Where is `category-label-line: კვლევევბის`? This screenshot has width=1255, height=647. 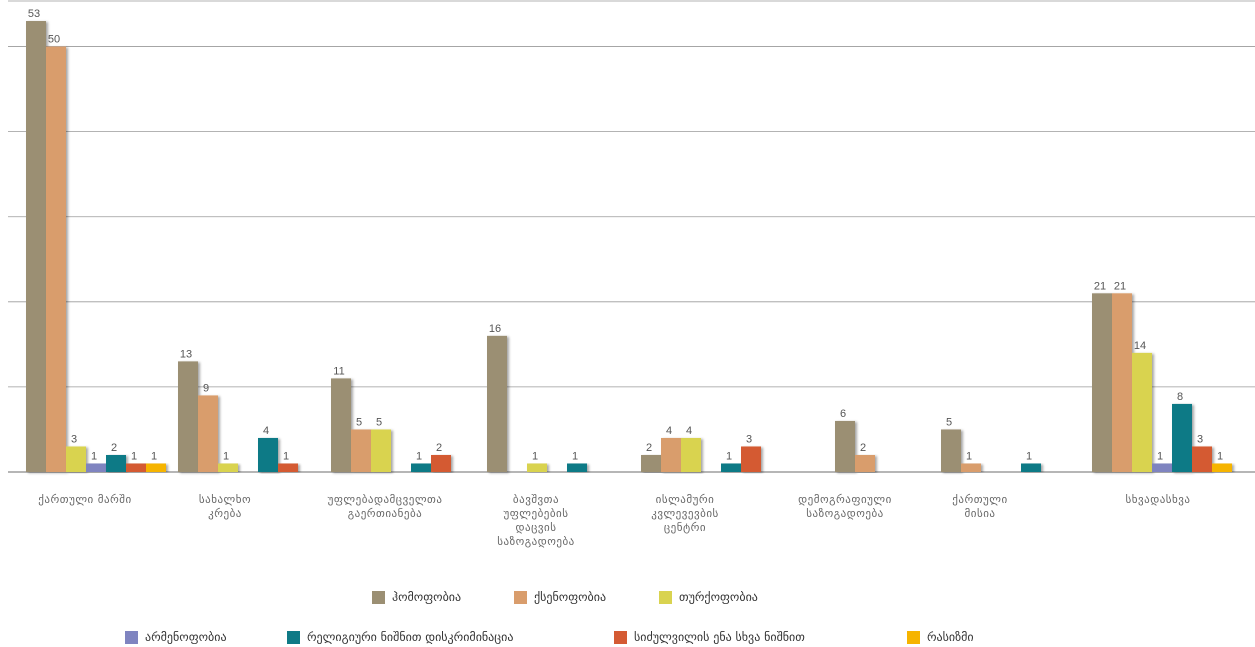 category-label-line: კვლევევბის is located at coordinates (685, 513).